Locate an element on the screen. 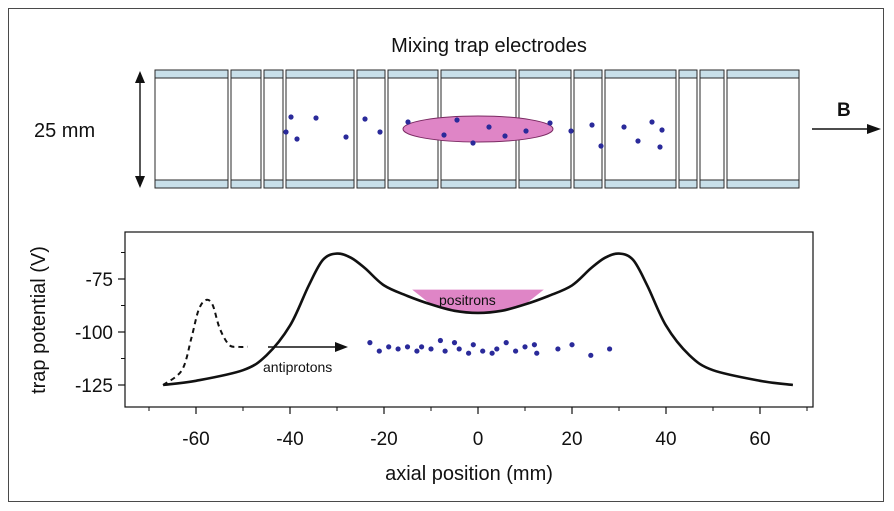 The image size is (894, 511). field-arrow is located at coordinates (846, 129).